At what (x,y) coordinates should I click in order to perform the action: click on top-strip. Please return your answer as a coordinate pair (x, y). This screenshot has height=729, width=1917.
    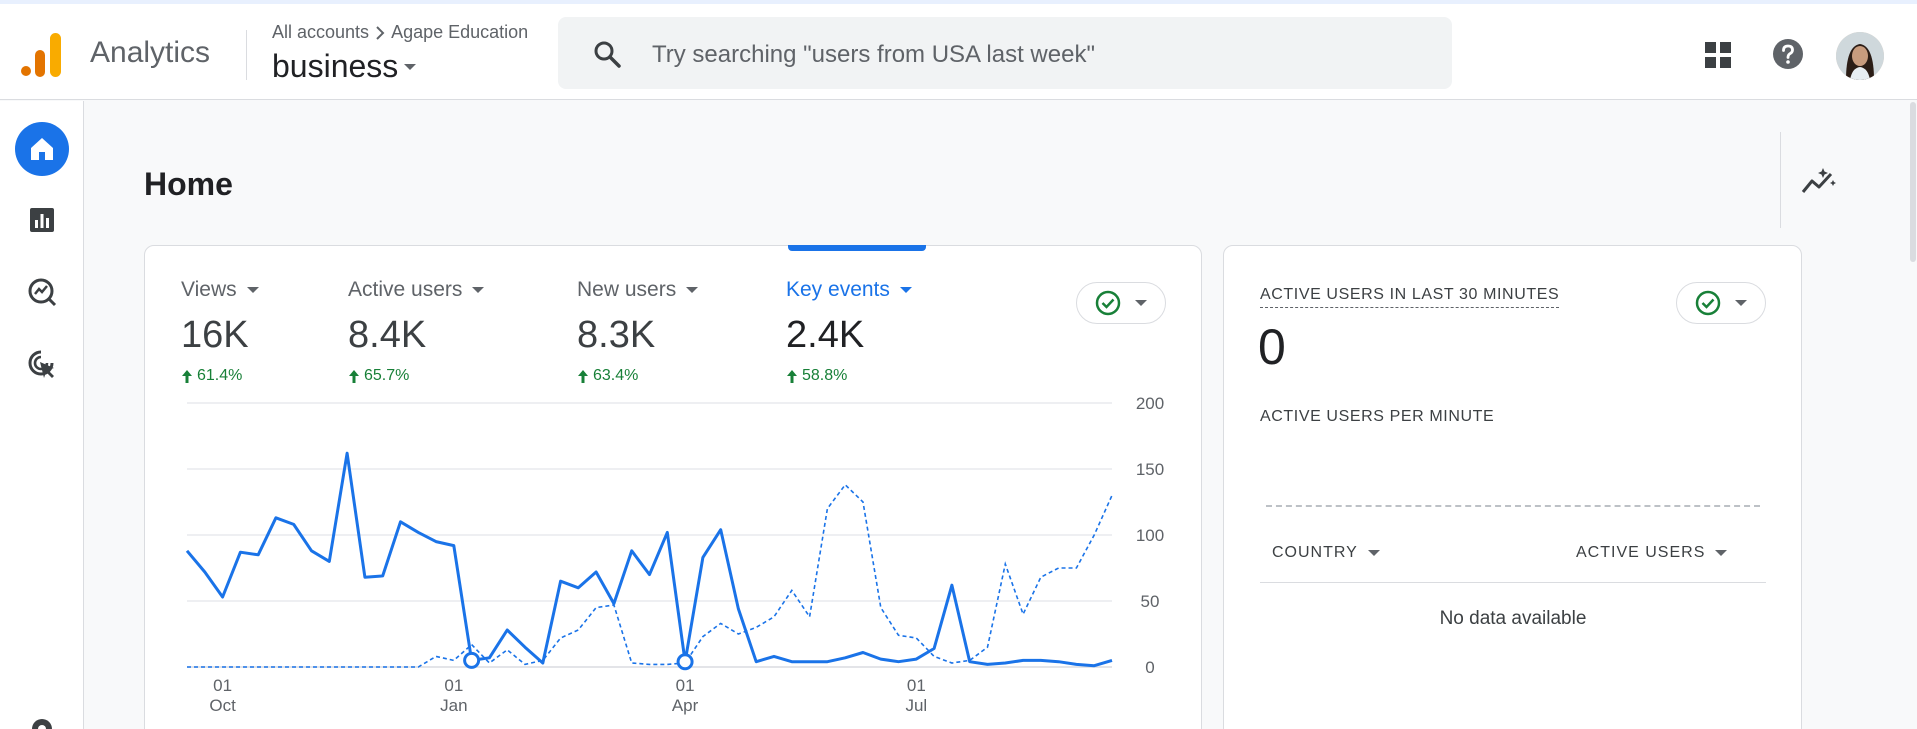
    Looking at the image, I should click on (958, 2).